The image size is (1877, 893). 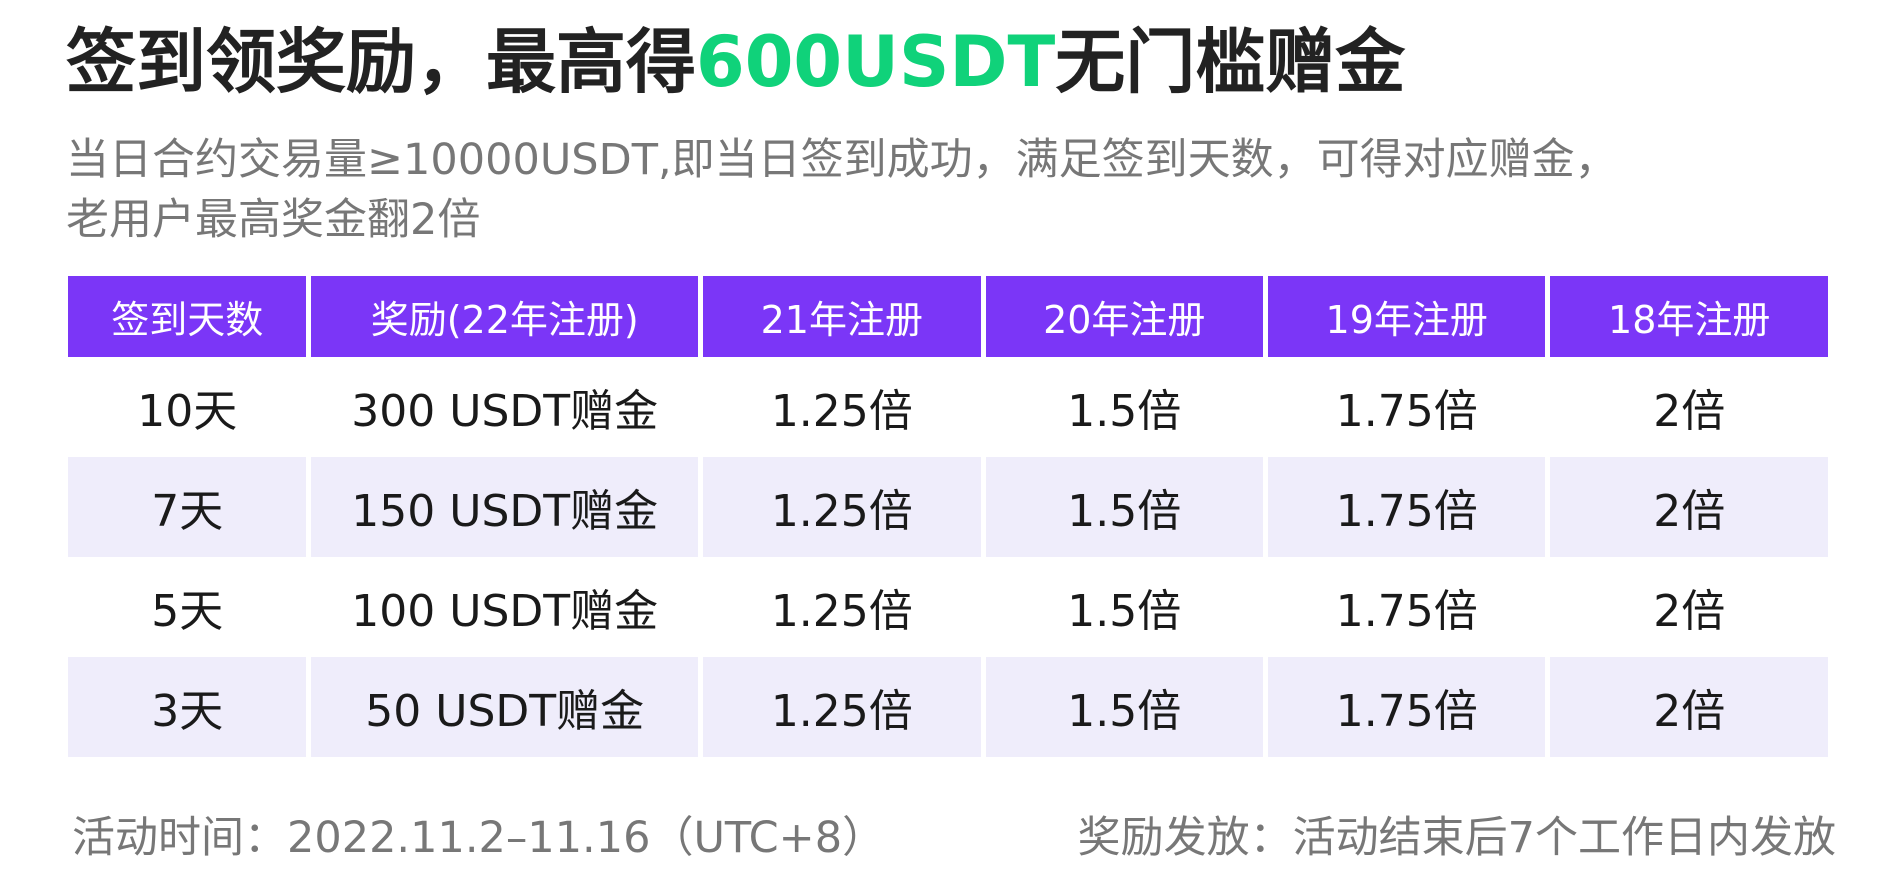 I want to click on cell-reward: 150 USDT赠金, so click(x=505, y=507).